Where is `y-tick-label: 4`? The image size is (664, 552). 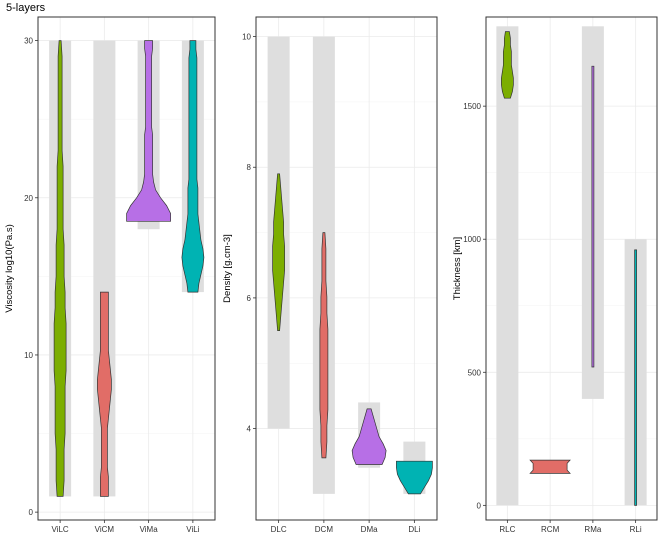 y-tick-label: 4 is located at coordinates (249, 429).